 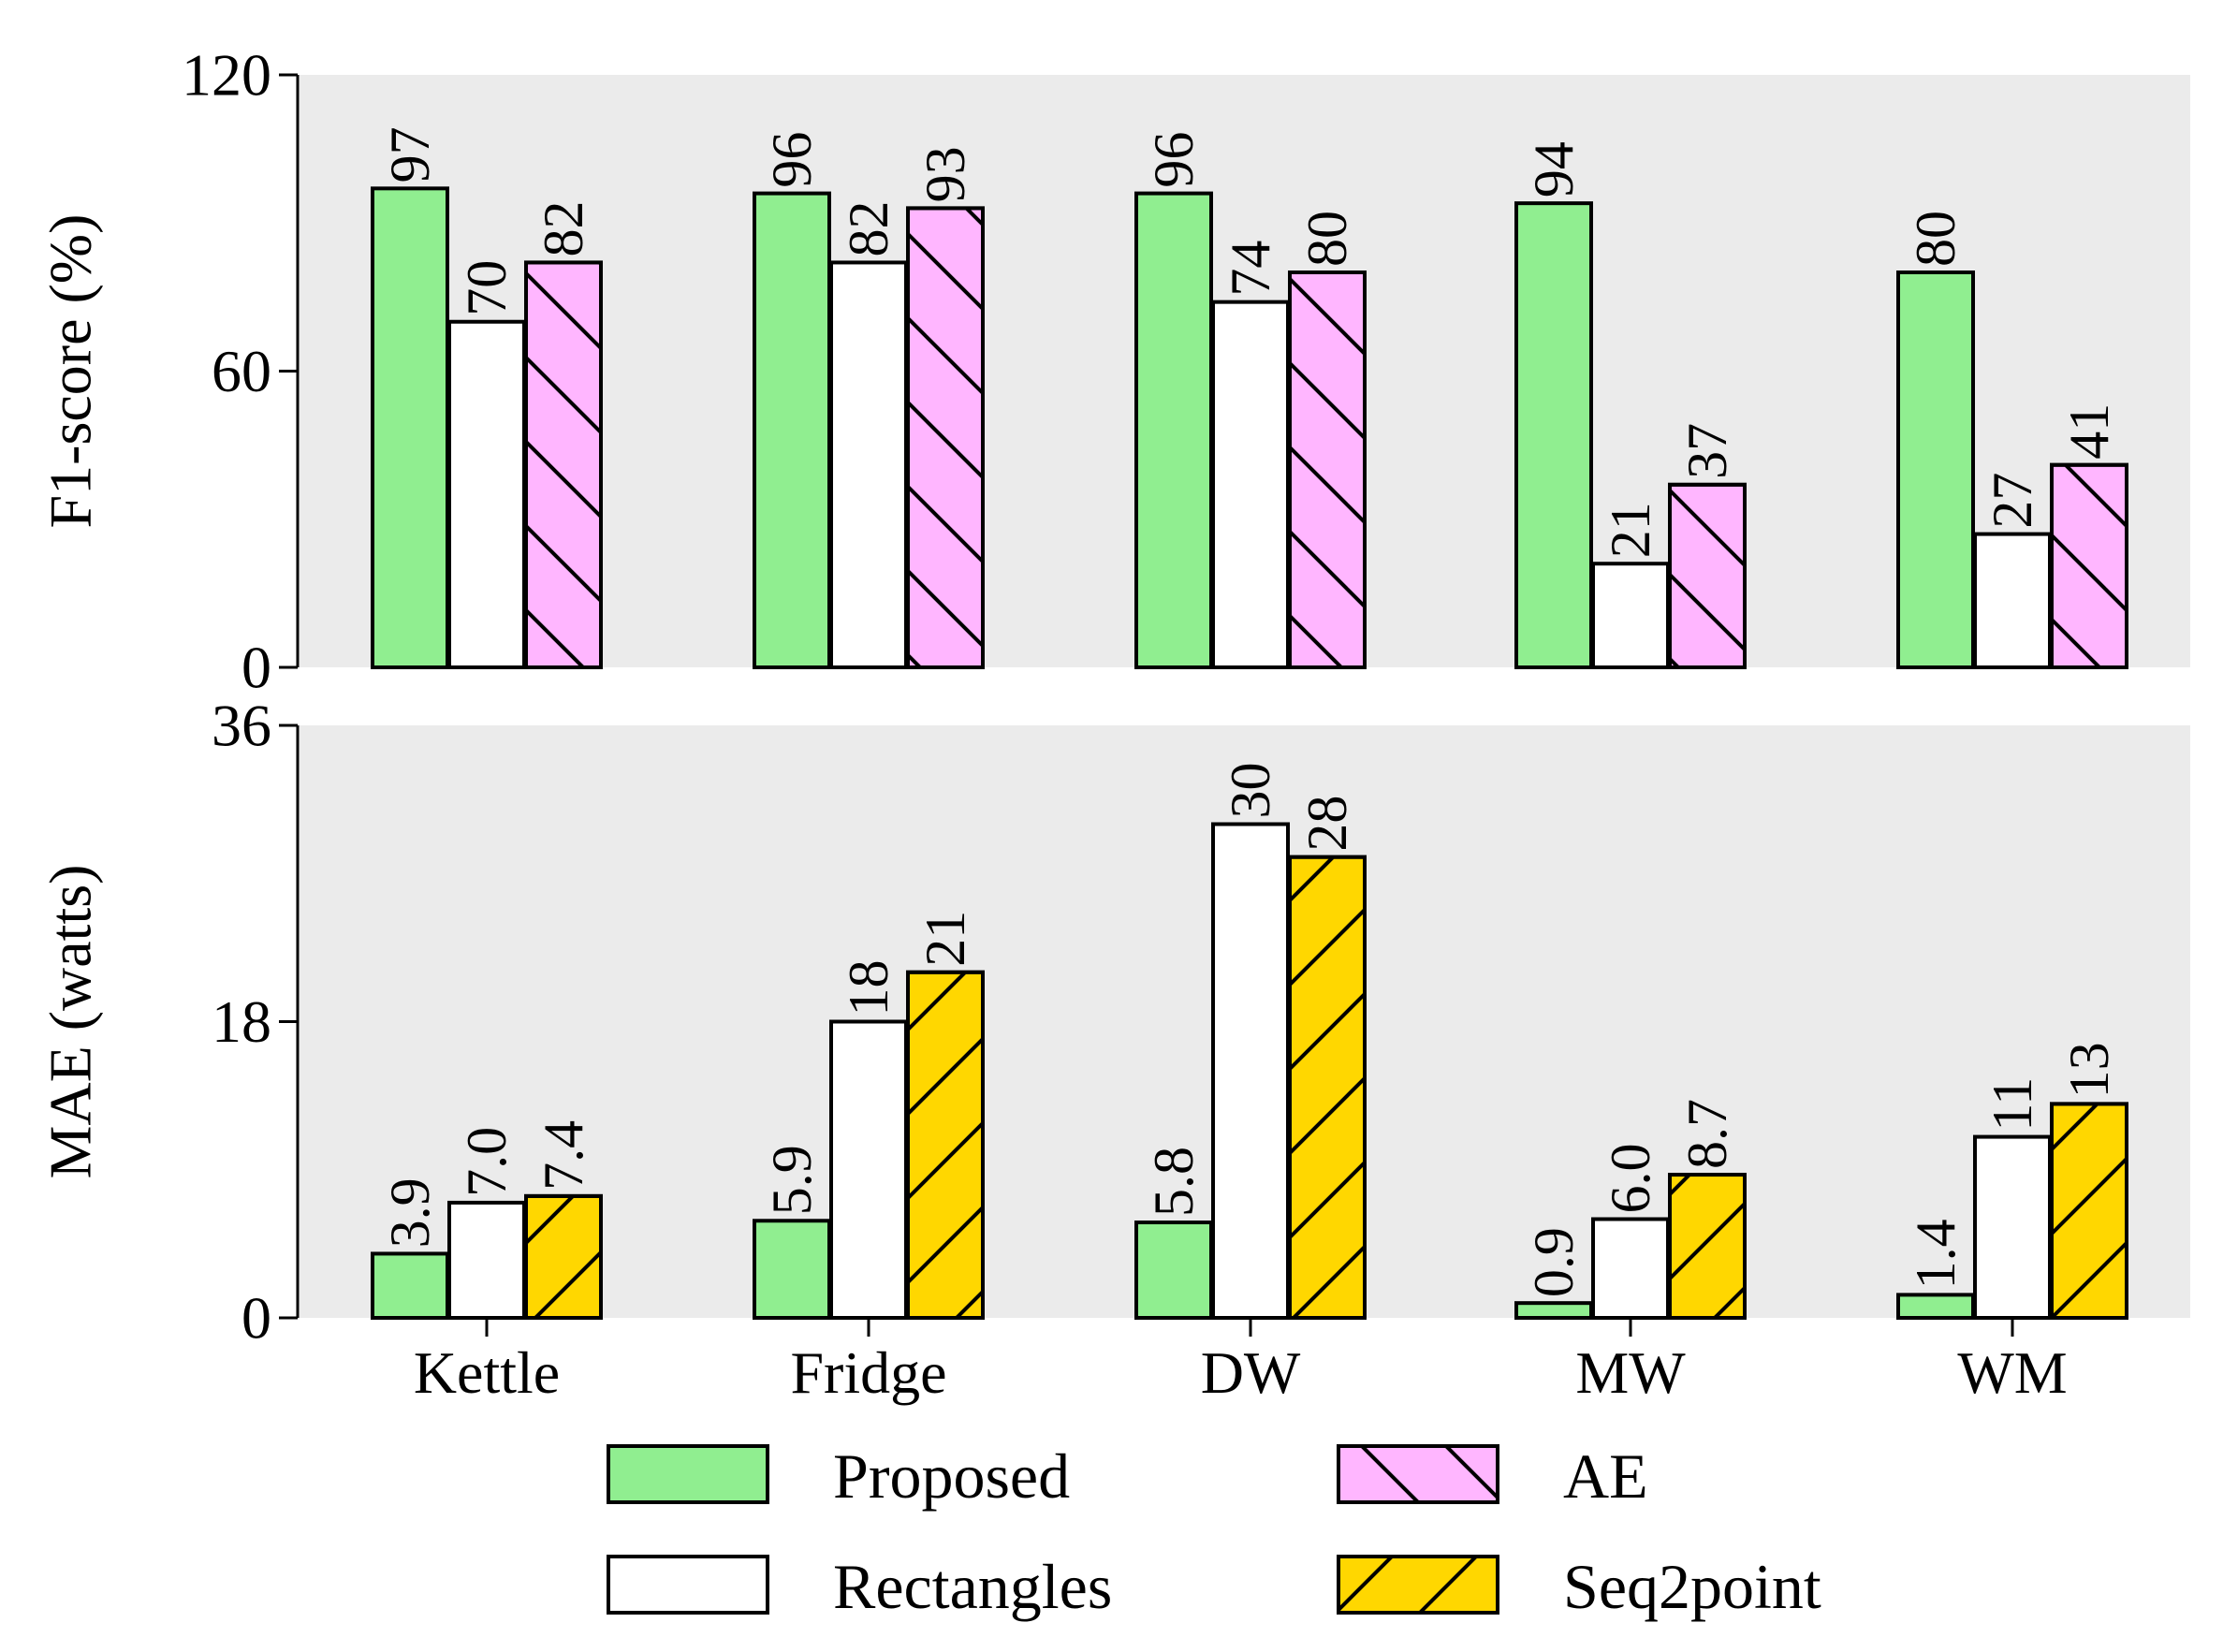 I want to click on bar-label-f1-proposed-mw: 94, so click(x=1554, y=169).